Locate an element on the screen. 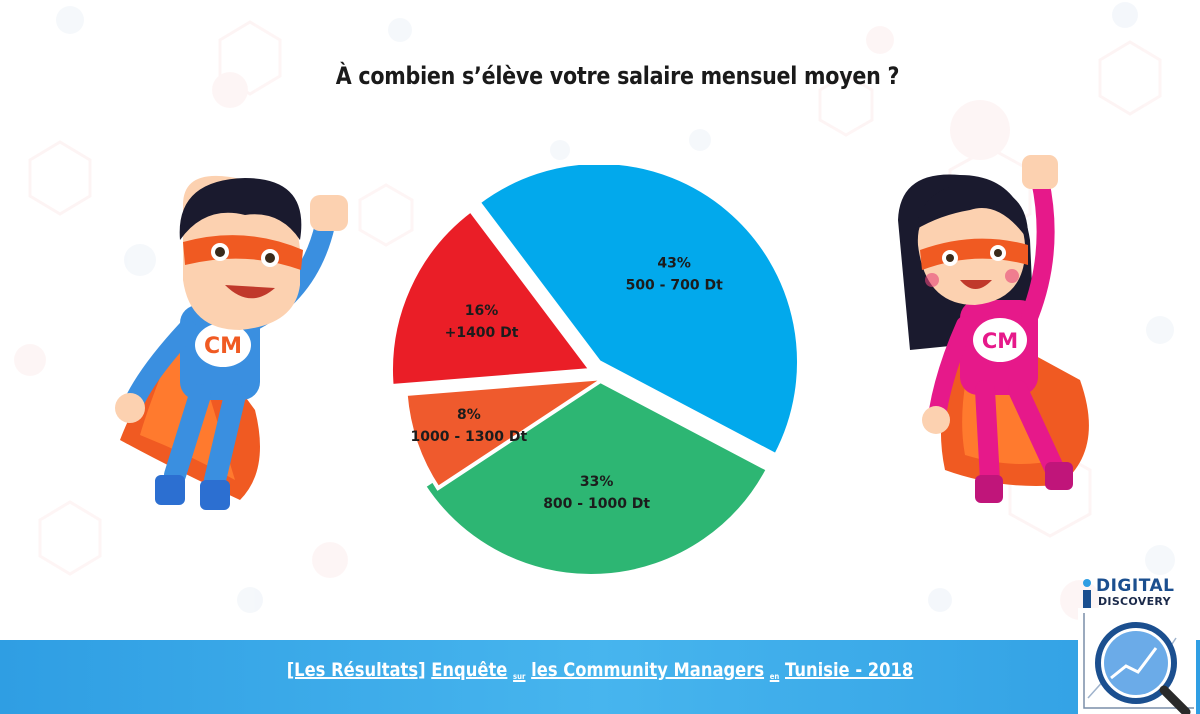 The image size is (1200, 714). digital-discovery-logo: DIGITAL DISCOVERY is located at coordinates (1133, 596).